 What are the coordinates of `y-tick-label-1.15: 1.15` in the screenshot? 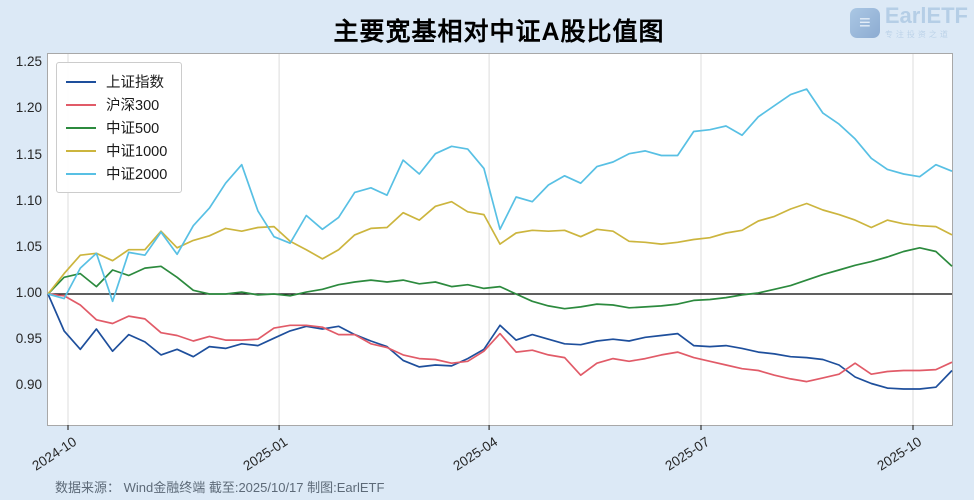 It's located at (28, 154).